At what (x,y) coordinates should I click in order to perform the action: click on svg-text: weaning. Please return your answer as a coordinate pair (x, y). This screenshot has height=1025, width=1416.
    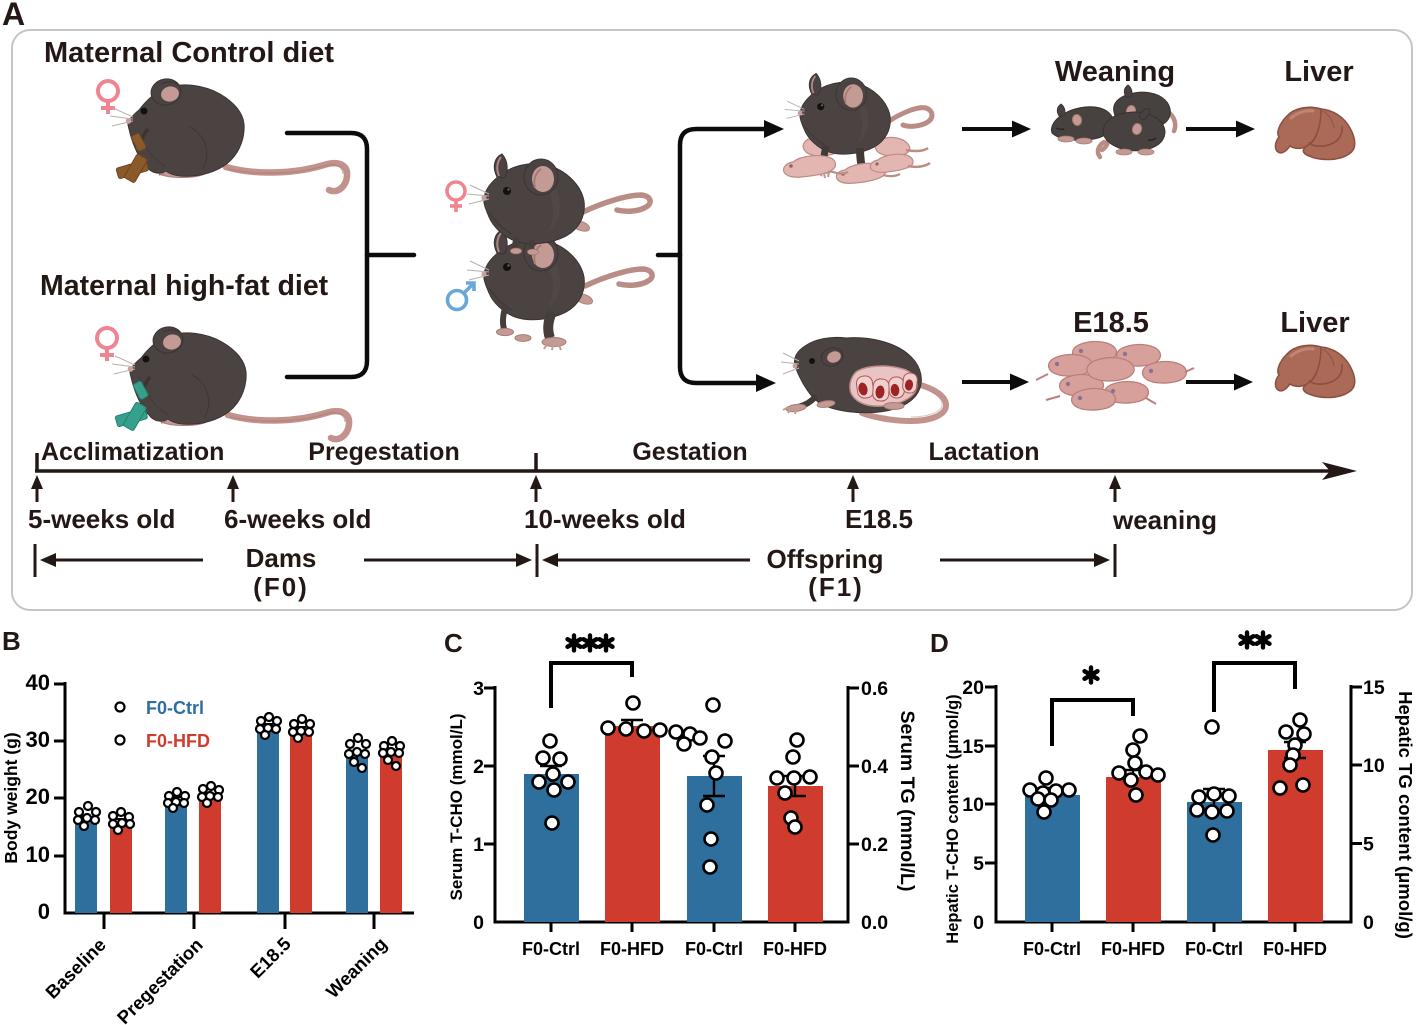
    Looking at the image, I should click on (1164, 520).